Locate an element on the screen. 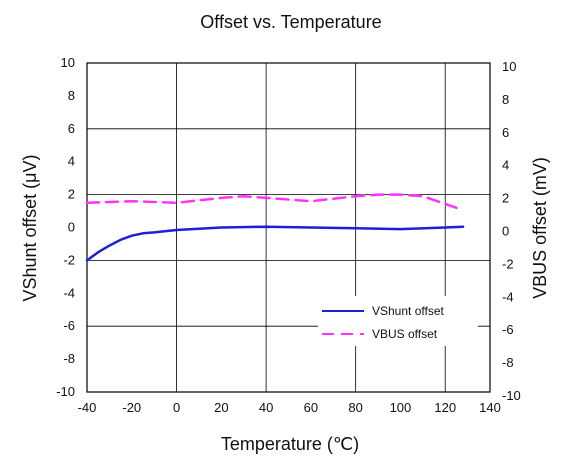 This screenshot has width=563, height=468. x-tick-labels: -40 -20 0 20 40 60 80 100 120 140 is located at coordinates (289, 407).